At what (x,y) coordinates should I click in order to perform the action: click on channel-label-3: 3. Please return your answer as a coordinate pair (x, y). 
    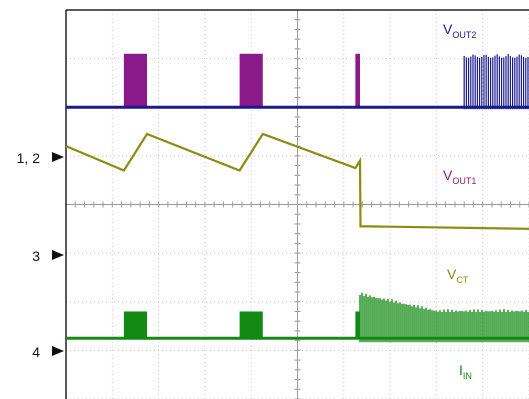
    Looking at the image, I should click on (36, 256).